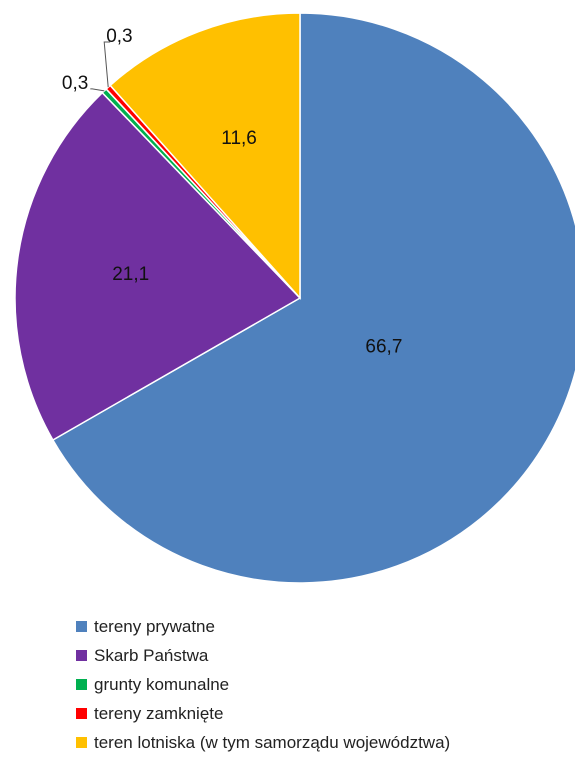 The image size is (575, 758). What do you see at coordinates (263, 655) in the screenshot?
I see `legend-item-skarb-panstwa: Skarb Państwa` at bounding box center [263, 655].